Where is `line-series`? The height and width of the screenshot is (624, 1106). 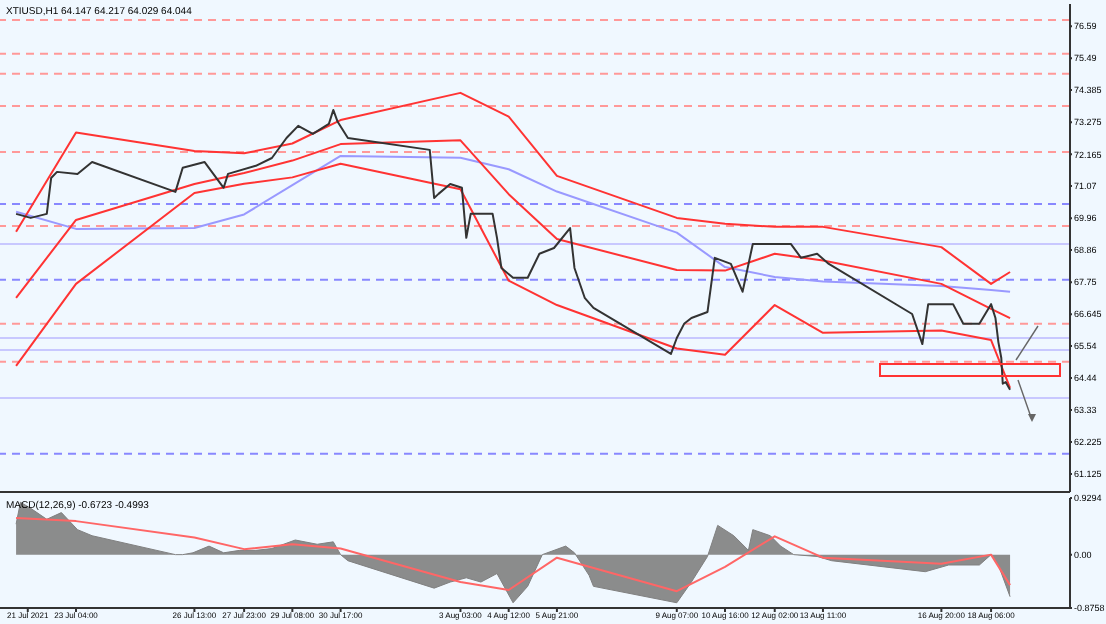 line-series is located at coordinates (513, 555).